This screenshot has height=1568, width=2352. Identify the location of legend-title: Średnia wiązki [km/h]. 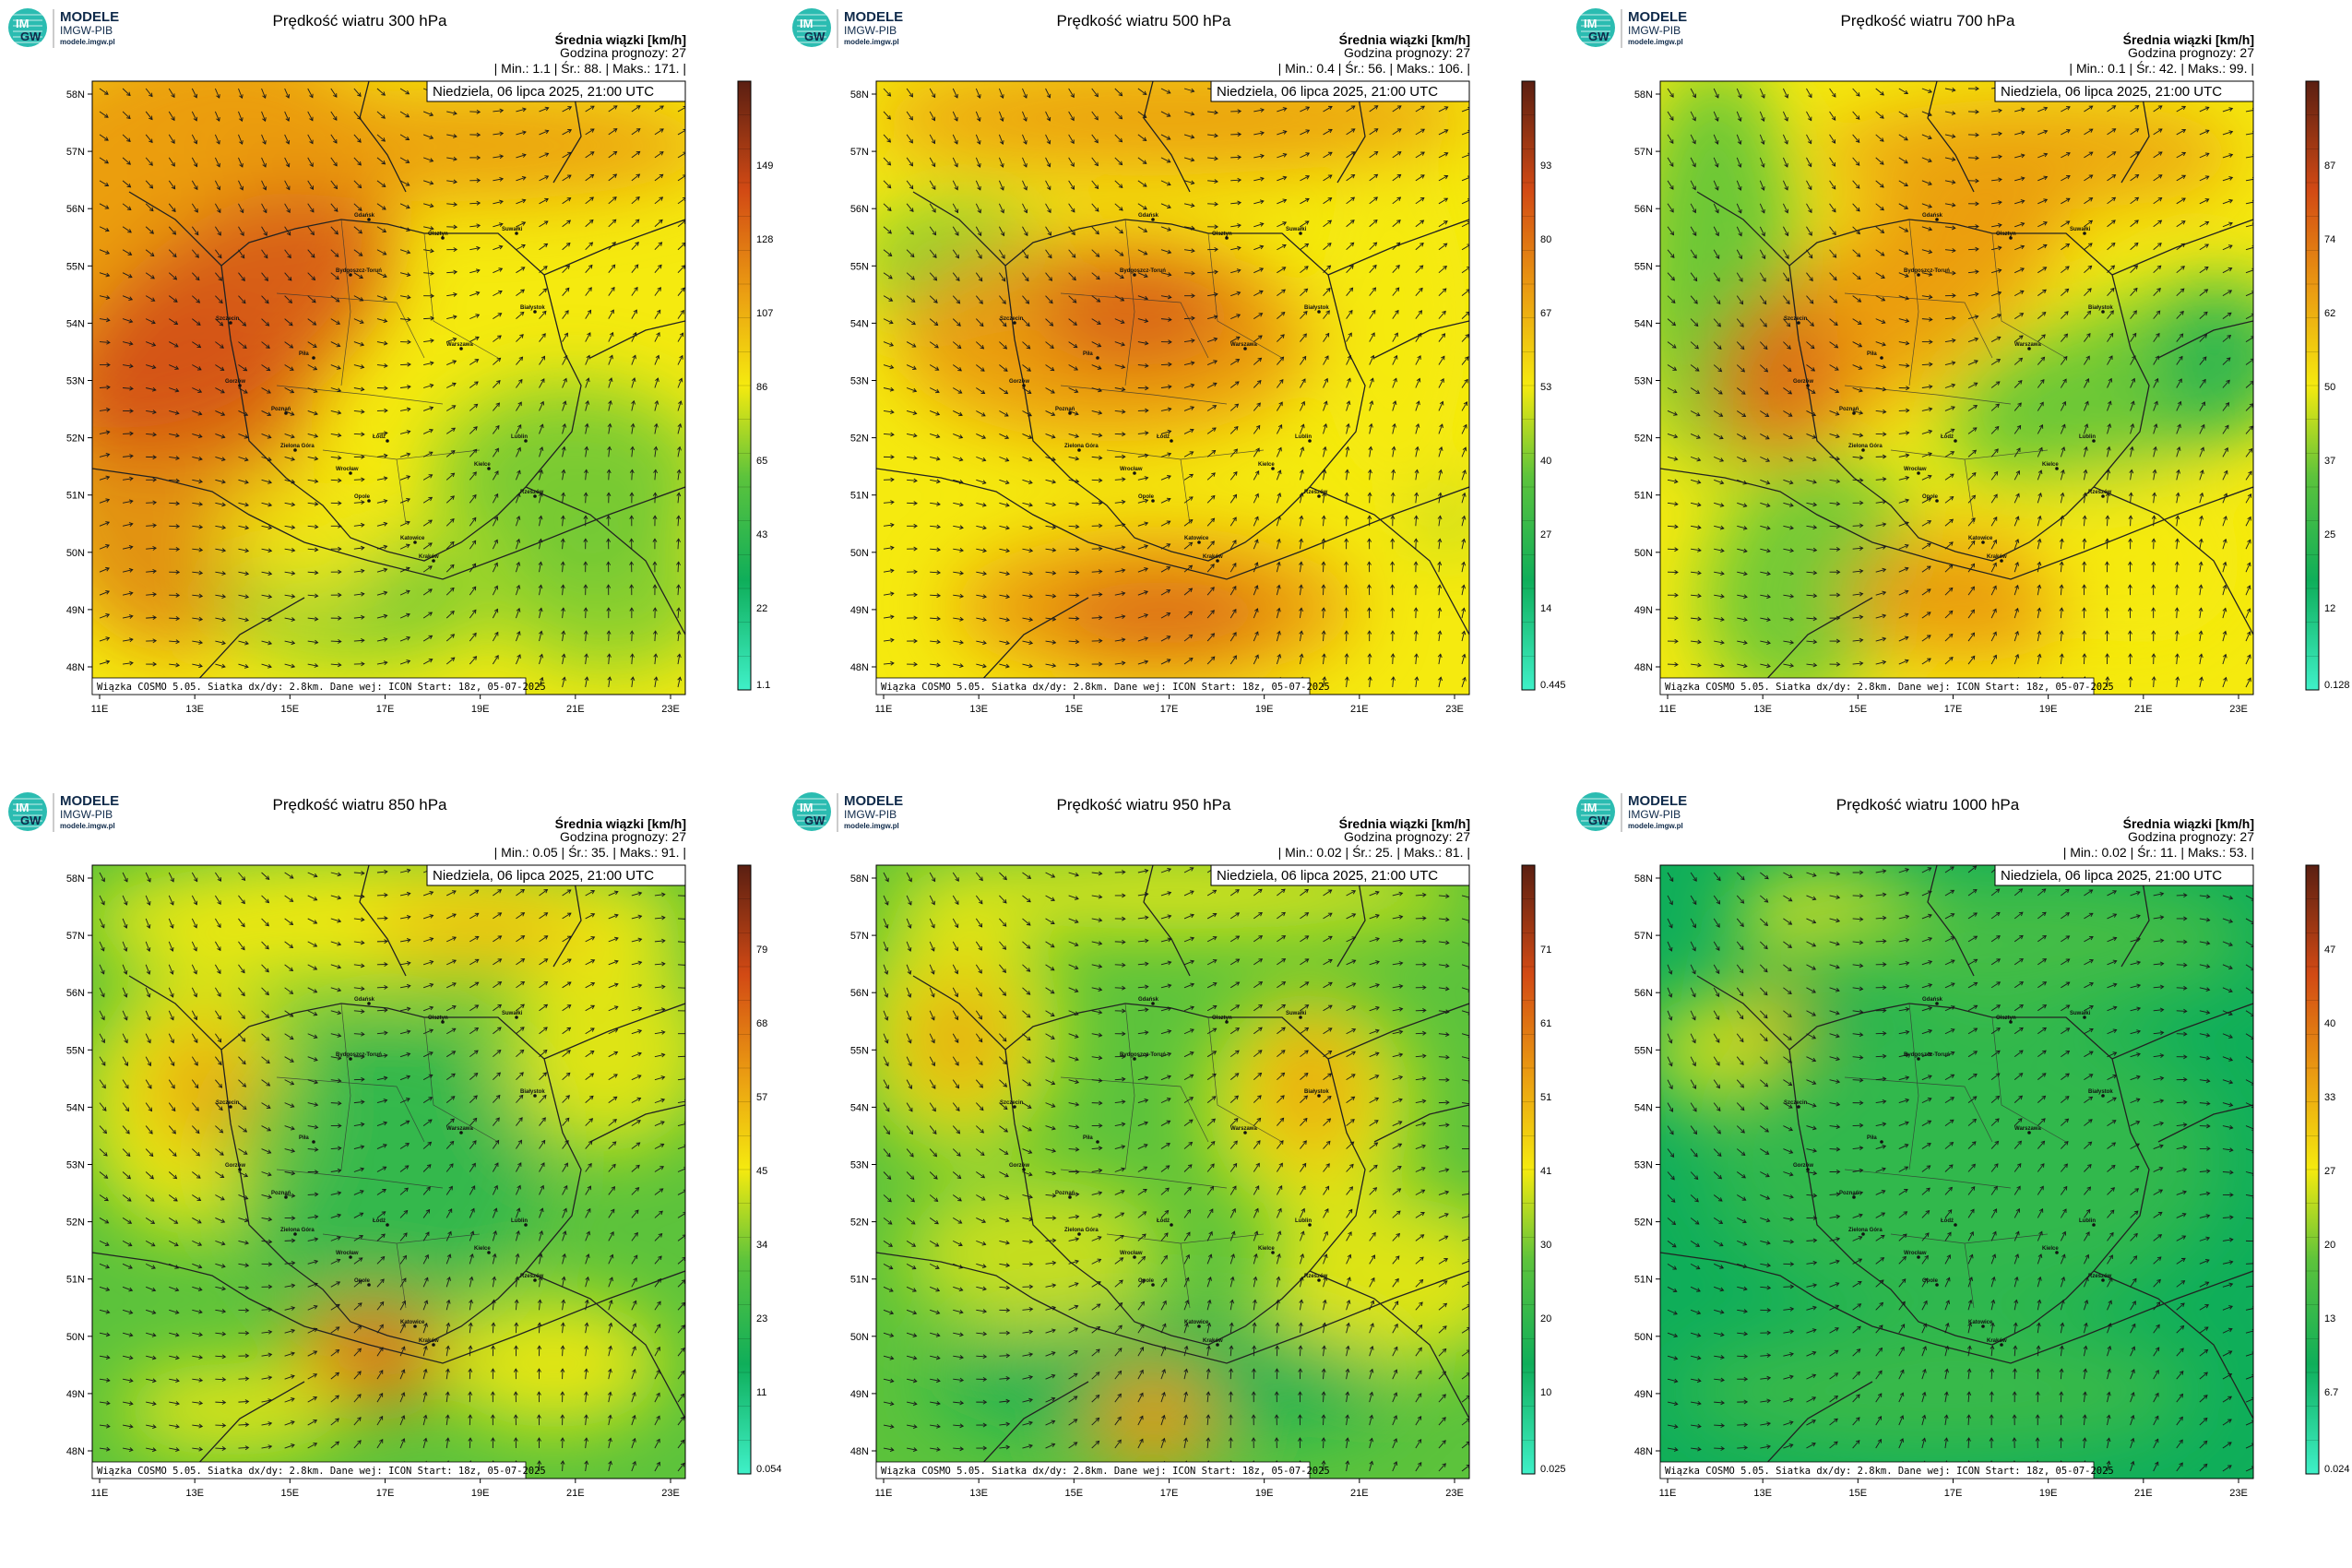
(620, 39).